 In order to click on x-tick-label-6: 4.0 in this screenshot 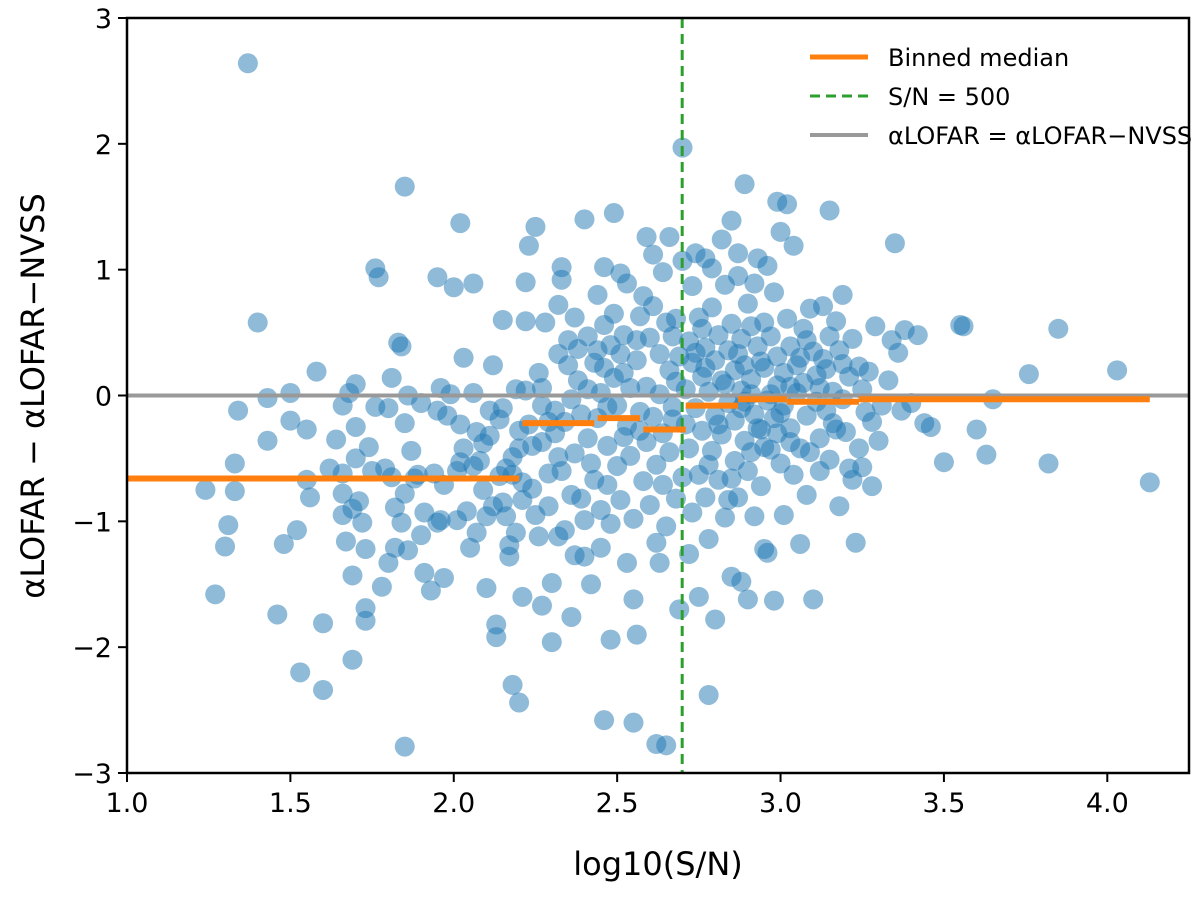, I will do `click(1107, 803)`.